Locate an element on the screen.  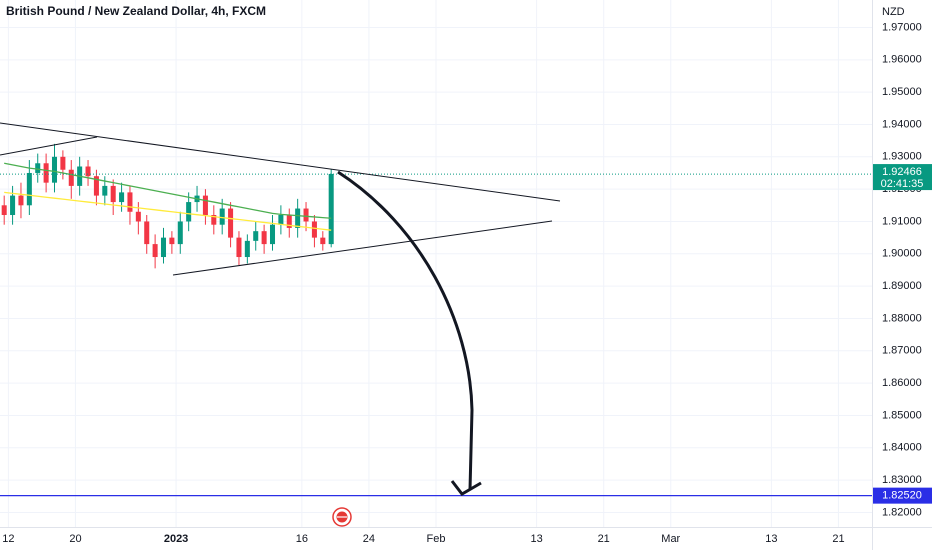
y-tick-label: 1.97000 is located at coordinates (902, 27).